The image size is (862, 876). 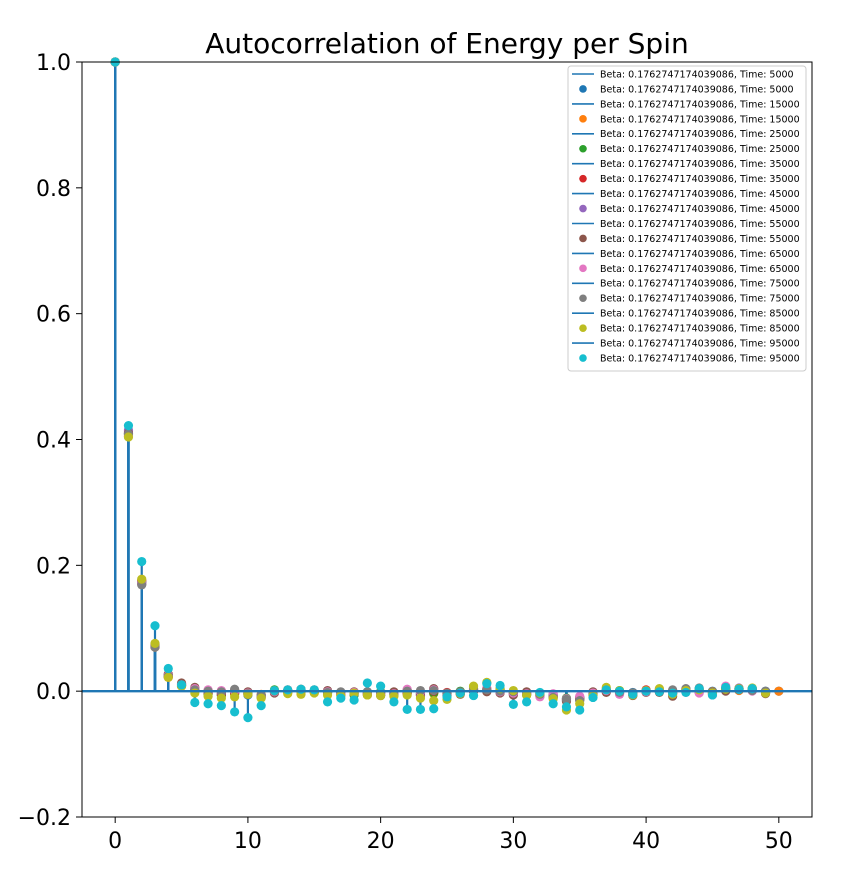 I want to click on y-tick-label: 0.4, so click(x=53, y=441).